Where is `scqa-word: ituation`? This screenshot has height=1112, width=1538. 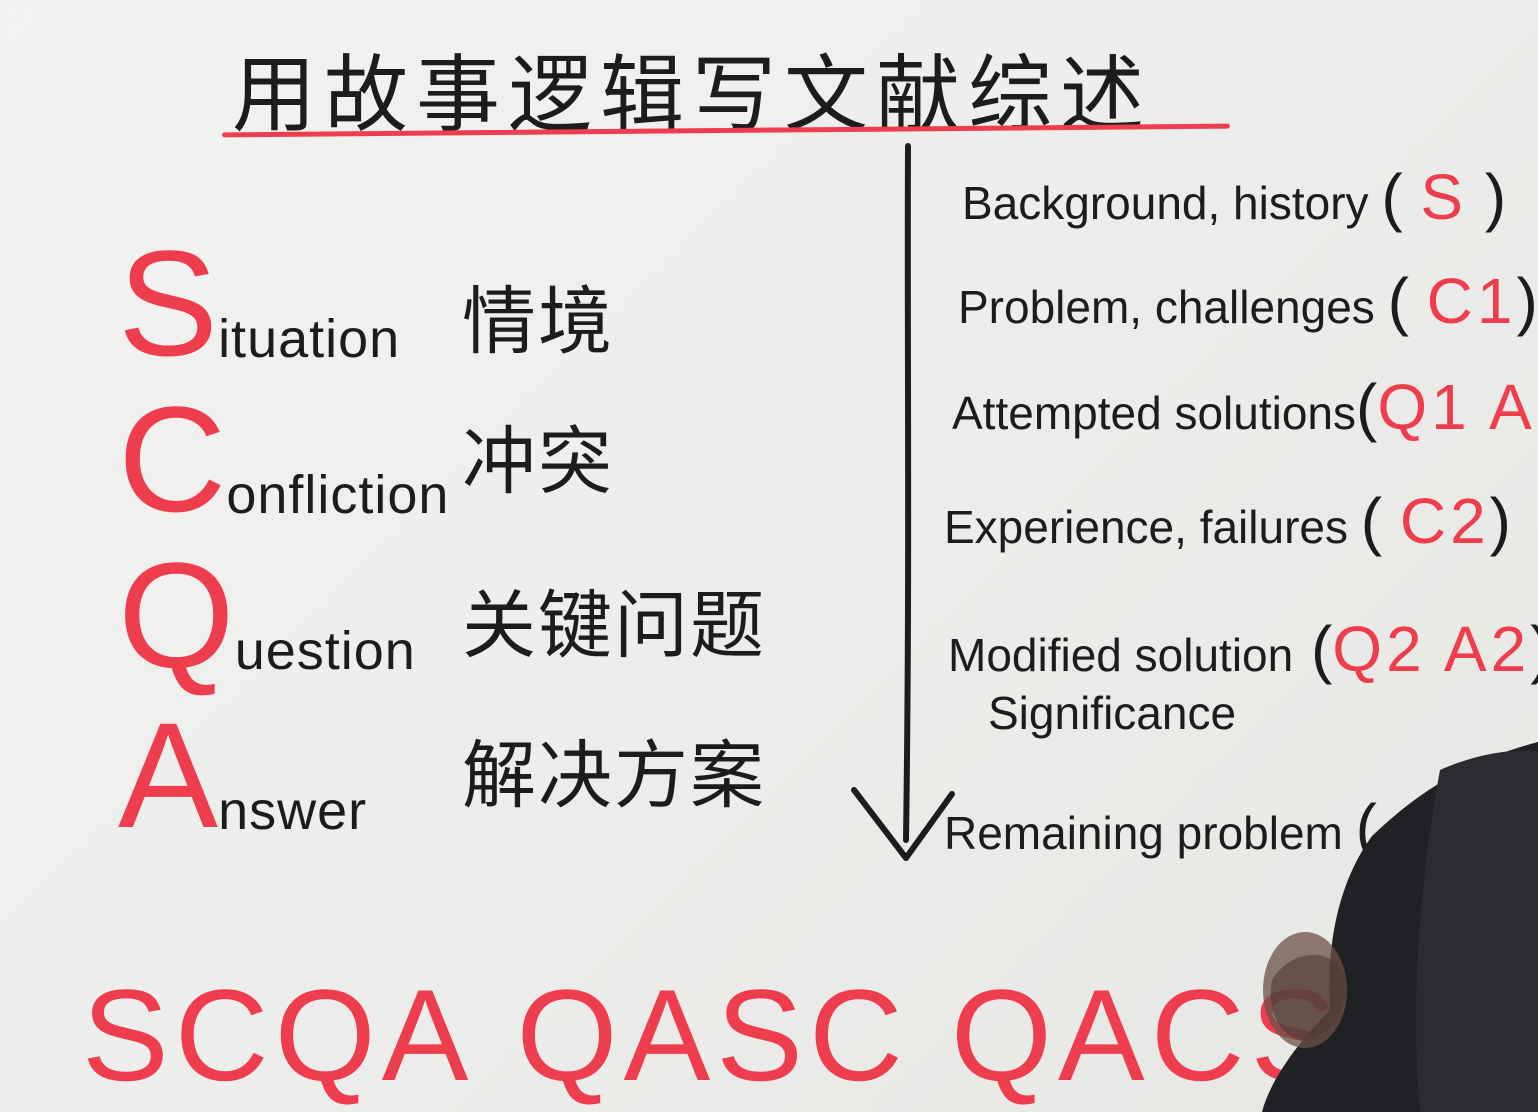
scqa-word: ituation is located at coordinates (309, 339).